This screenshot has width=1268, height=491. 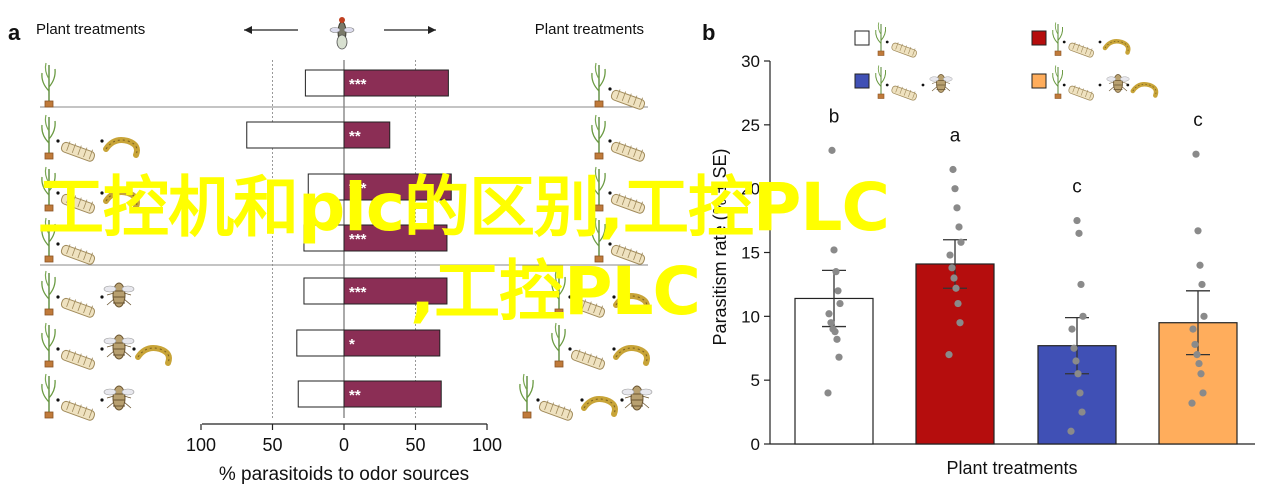 I want to click on y-tick-label: 30, so click(x=750, y=61).